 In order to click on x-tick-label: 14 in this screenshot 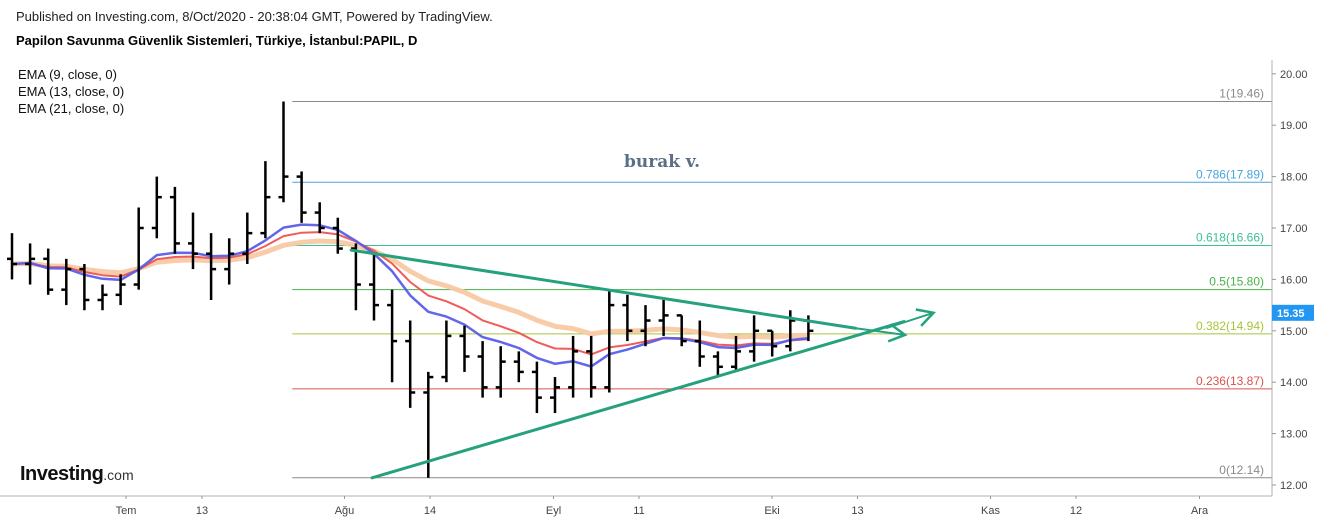, I will do `click(430, 511)`.